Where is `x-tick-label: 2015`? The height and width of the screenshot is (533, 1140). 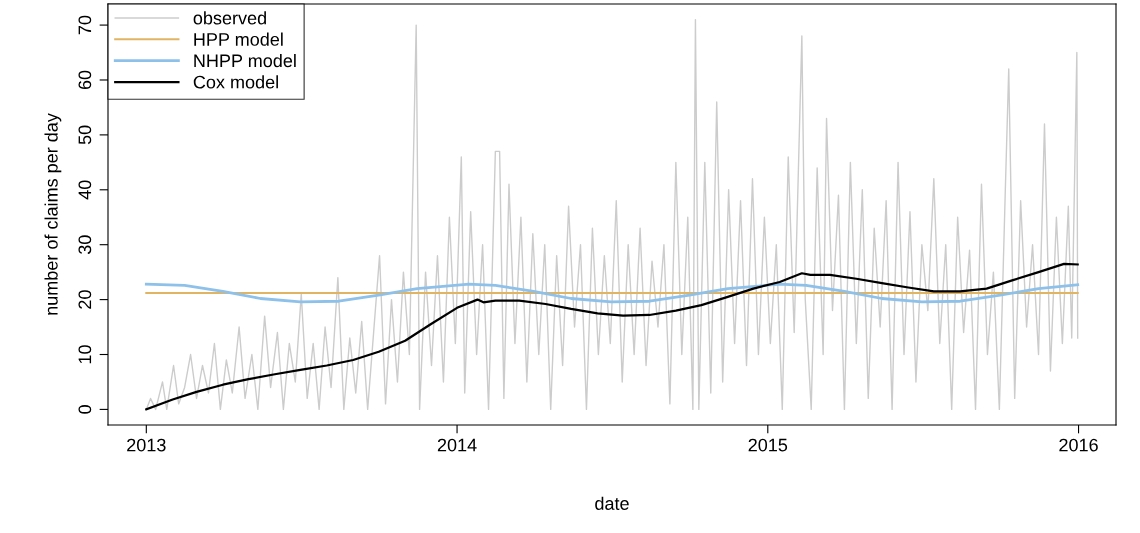 x-tick-label: 2015 is located at coordinates (768, 445).